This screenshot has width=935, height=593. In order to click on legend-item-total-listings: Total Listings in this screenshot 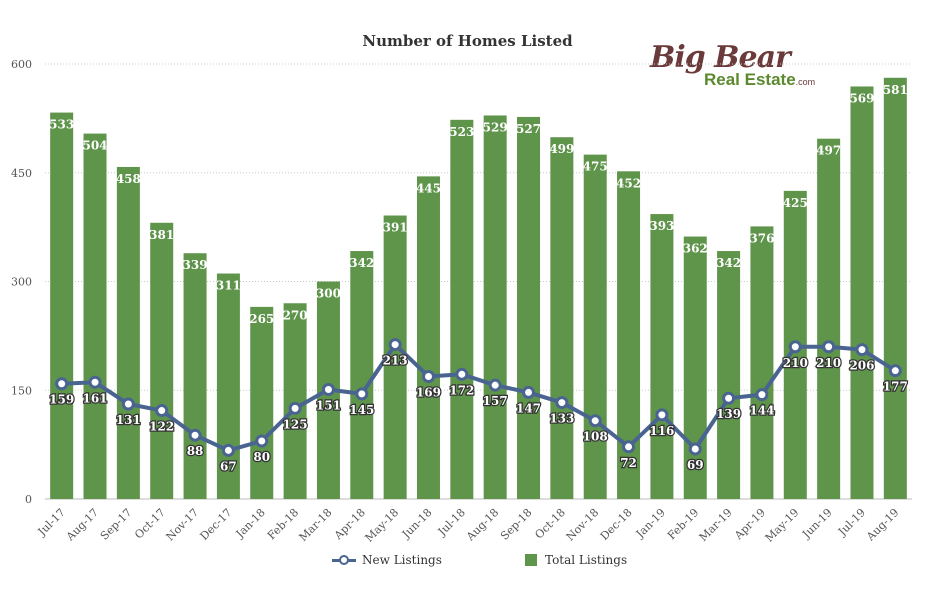, I will do `click(576, 560)`.